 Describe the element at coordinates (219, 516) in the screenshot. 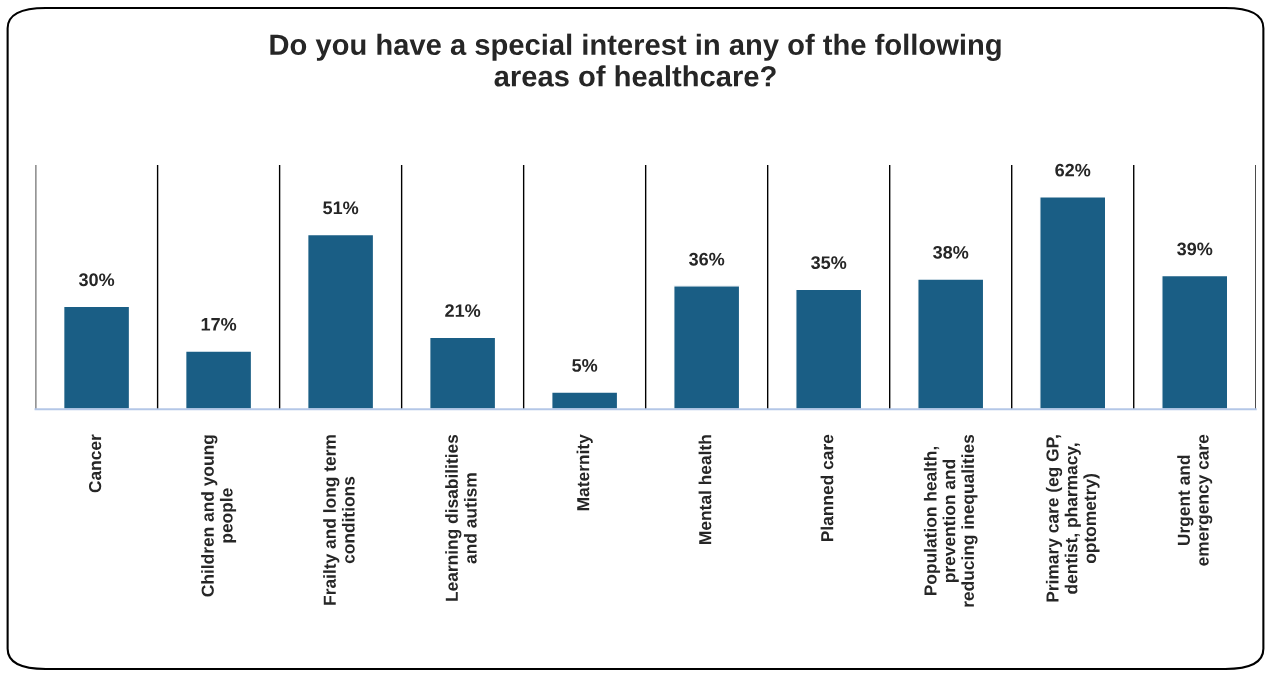

I see `x-tick-label: Children and young people` at that location.